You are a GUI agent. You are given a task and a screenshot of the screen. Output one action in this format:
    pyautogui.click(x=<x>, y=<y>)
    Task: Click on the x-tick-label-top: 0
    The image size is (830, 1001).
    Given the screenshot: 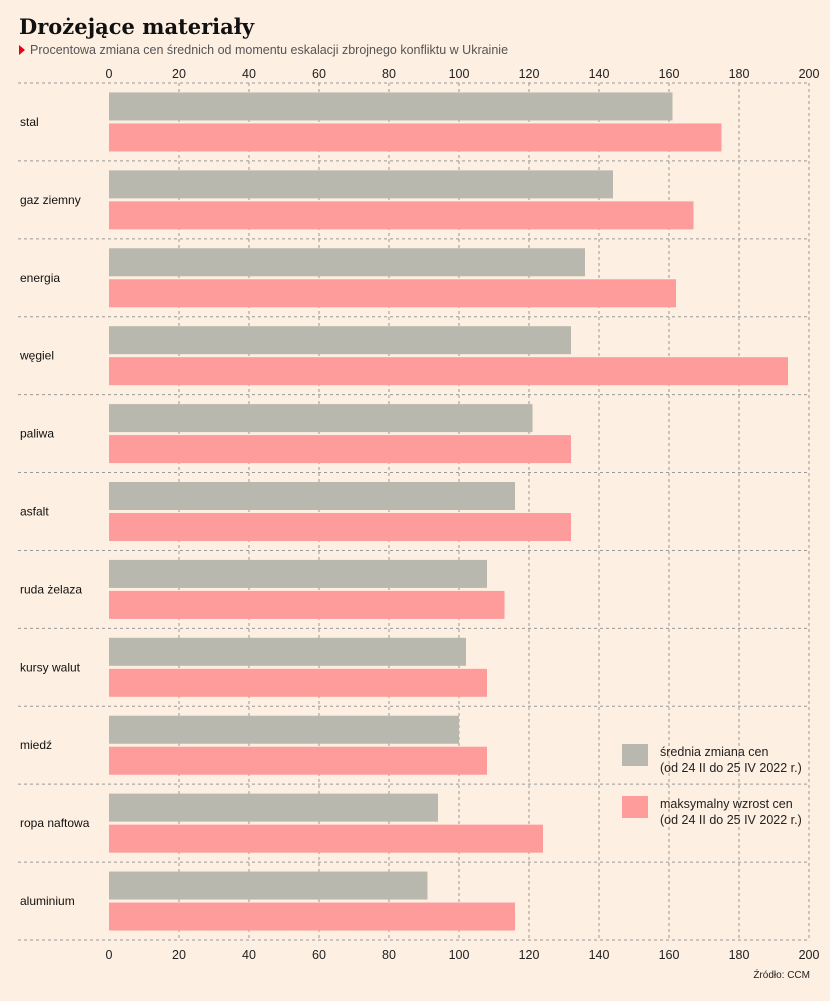 What is the action you would take?
    pyautogui.click(x=109, y=74)
    